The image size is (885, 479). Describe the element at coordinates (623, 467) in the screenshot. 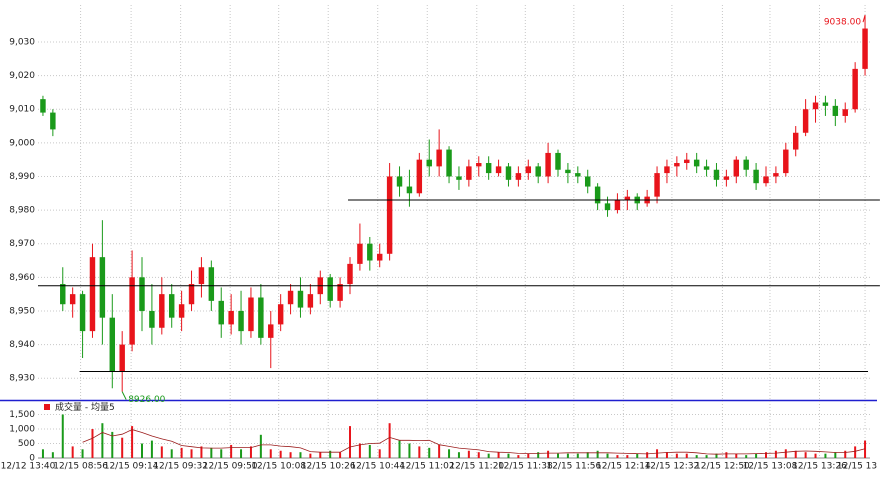

I see `x-tick-label: 12/15 12:14` at that location.